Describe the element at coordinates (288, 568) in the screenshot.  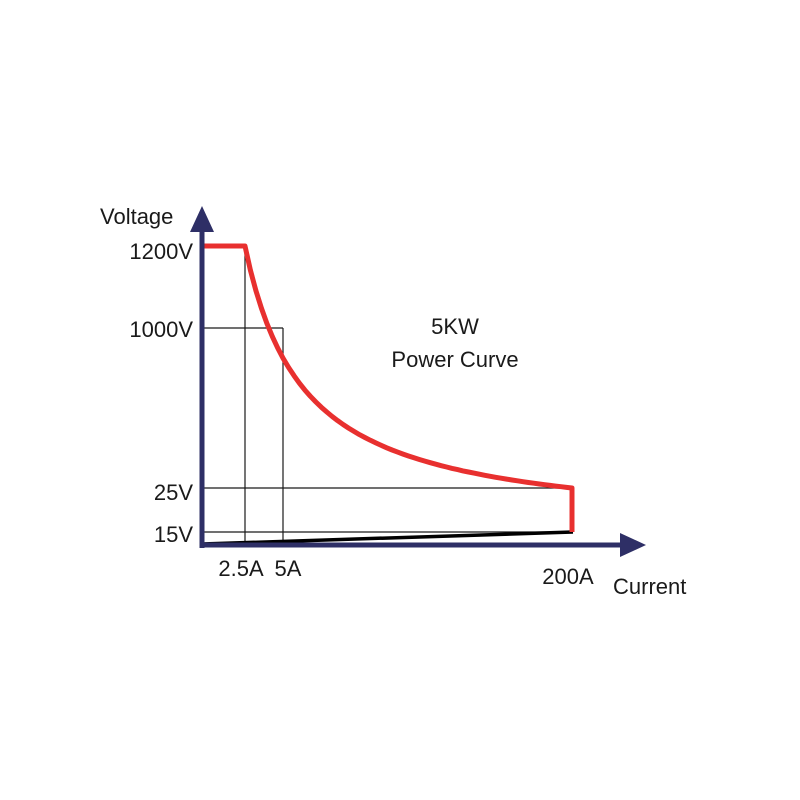
I see `xtick-5a: 5A` at that location.